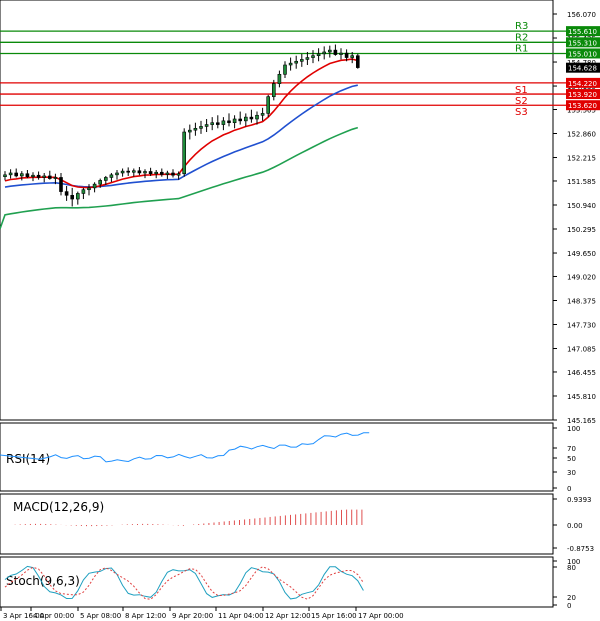 The image size is (600, 621). I want to click on price-tick: 156.070, so click(581, 15).